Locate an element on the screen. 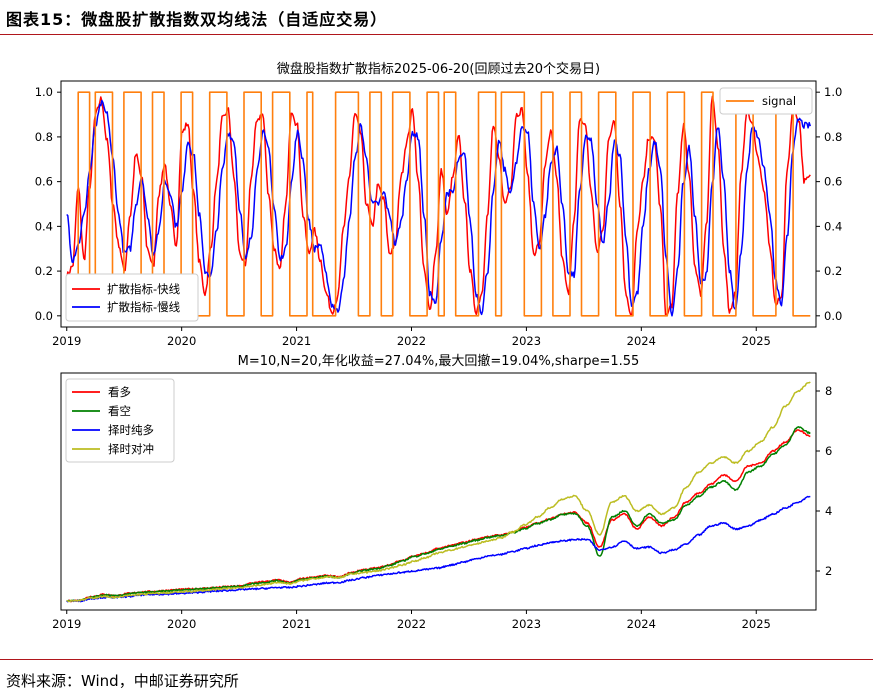  y2-tick-label: 8 is located at coordinates (828, 391).